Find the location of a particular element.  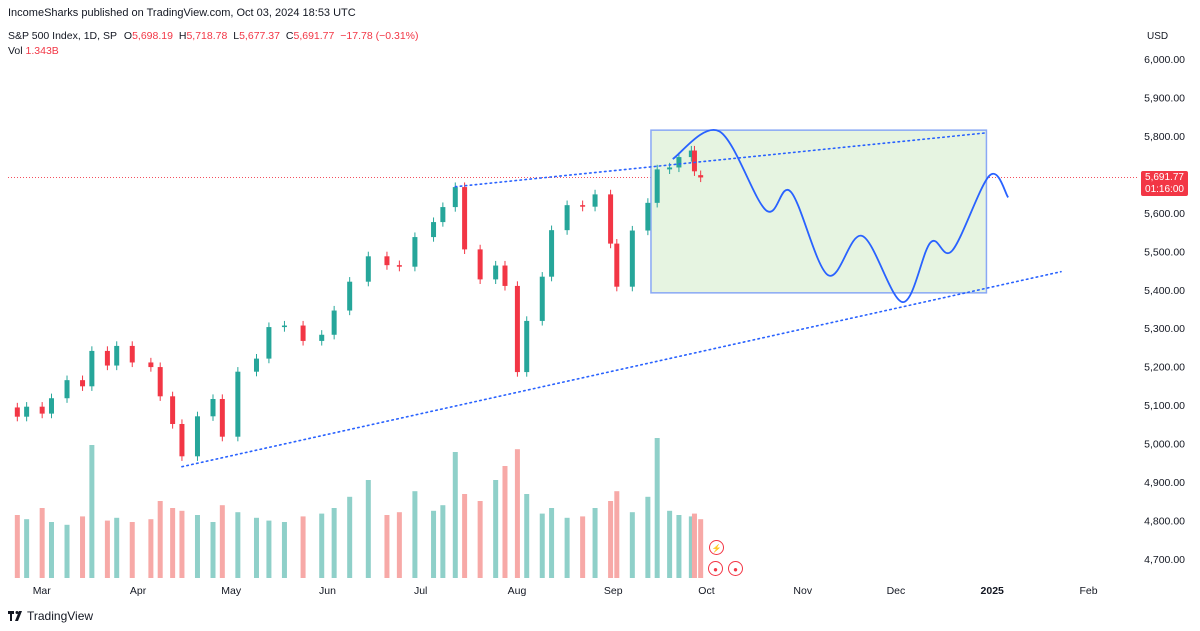

price-tick-label: 4,700.00 is located at coordinates (1164, 560).